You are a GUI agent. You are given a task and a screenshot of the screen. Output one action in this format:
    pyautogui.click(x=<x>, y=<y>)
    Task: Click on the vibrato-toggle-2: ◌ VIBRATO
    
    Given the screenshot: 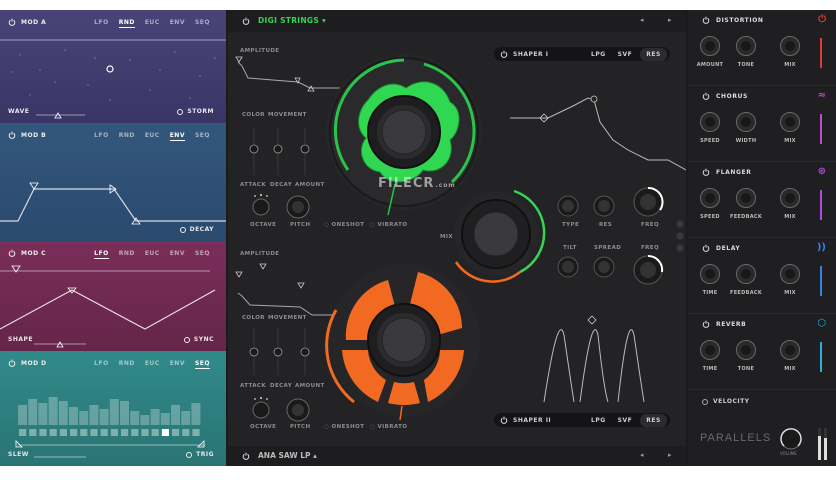 What is the action you would take?
    pyautogui.click(x=389, y=427)
    